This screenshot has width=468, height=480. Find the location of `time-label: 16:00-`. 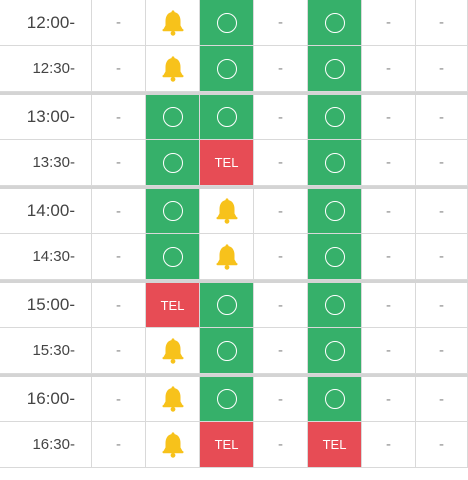

time-label: 16:00- is located at coordinates (46, 399).